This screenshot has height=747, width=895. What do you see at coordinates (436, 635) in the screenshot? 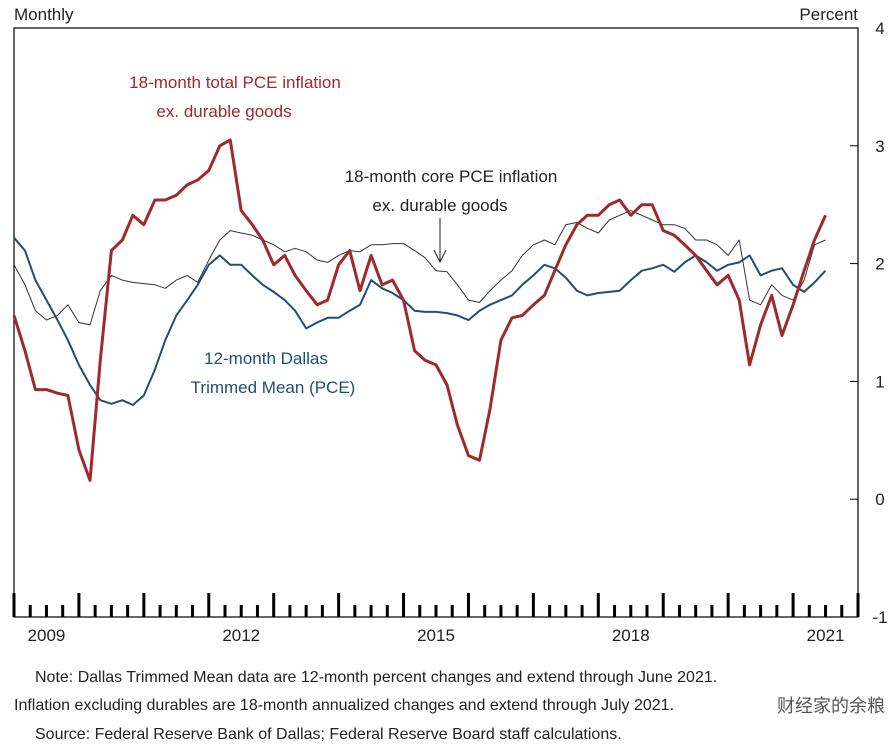
I see `x-tick-label: 2015` at bounding box center [436, 635].